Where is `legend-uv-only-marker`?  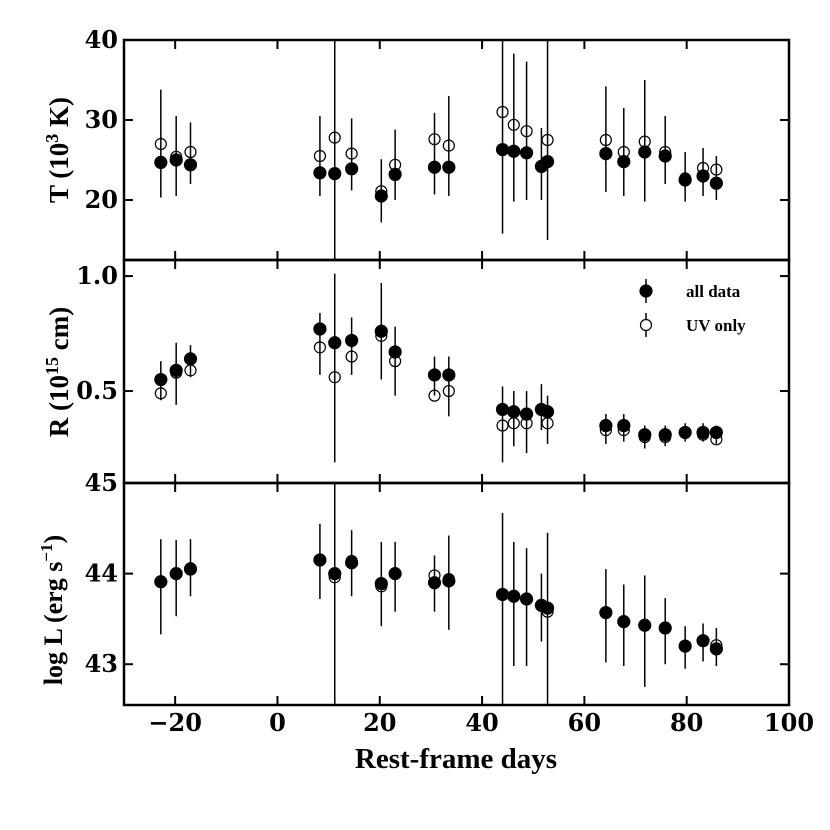
legend-uv-only-marker is located at coordinates (646, 325).